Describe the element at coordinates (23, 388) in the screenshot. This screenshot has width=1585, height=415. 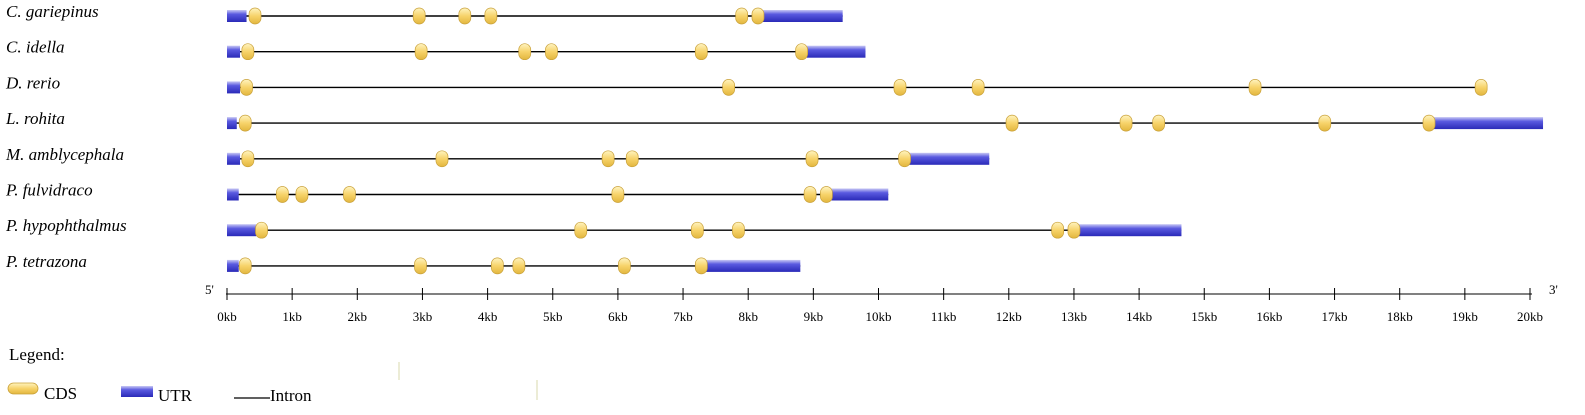
I see `legend-cds-swatch` at that location.